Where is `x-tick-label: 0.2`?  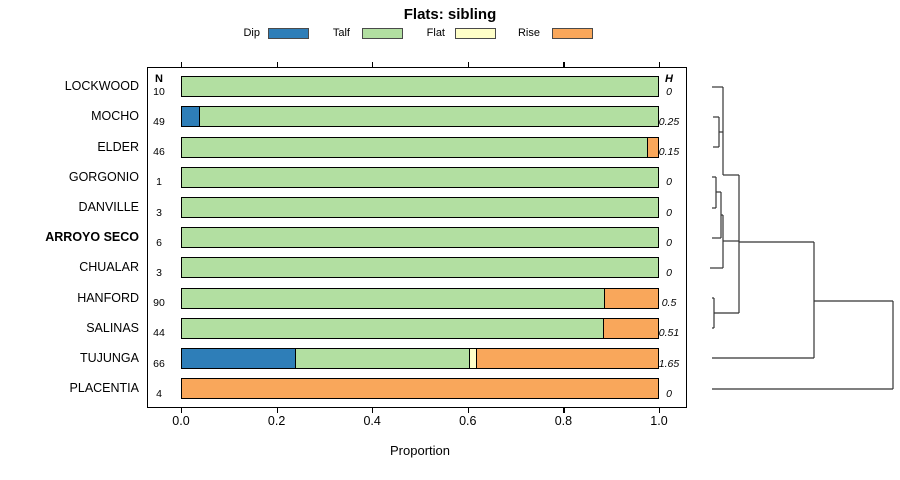
x-tick-label: 0.2 is located at coordinates (276, 421).